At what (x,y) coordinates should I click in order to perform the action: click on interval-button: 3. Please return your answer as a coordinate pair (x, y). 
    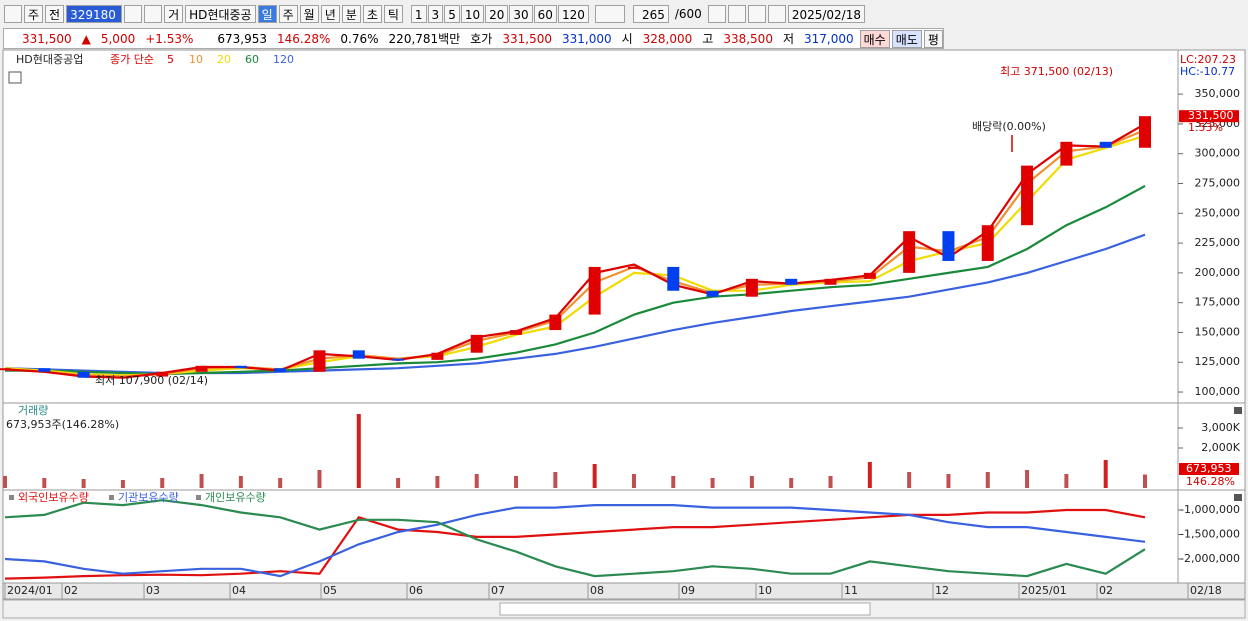
    Looking at the image, I should click on (435, 14).